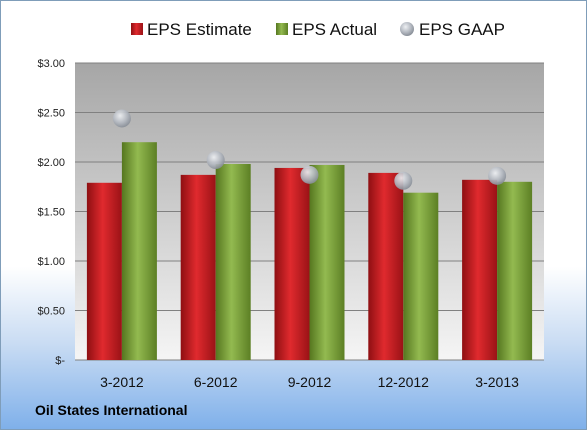 This screenshot has height=430, width=587. I want to click on x-category-label: 6-2012, so click(216, 382).